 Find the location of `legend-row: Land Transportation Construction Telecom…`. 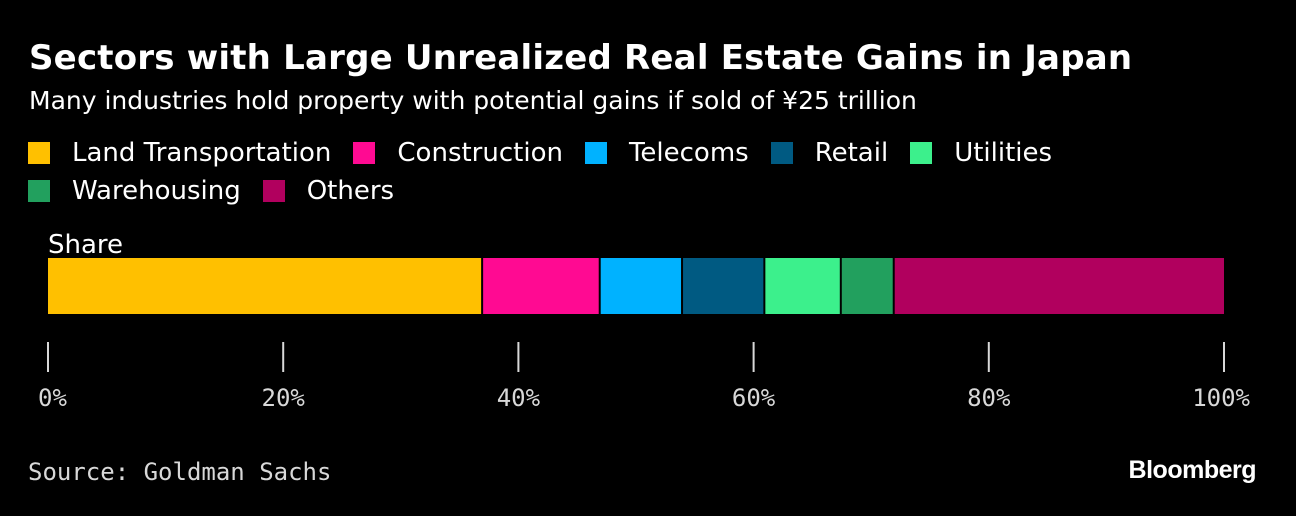

legend-row: Land Transportation Construction Telecom… is located at coordinates (628, 153).